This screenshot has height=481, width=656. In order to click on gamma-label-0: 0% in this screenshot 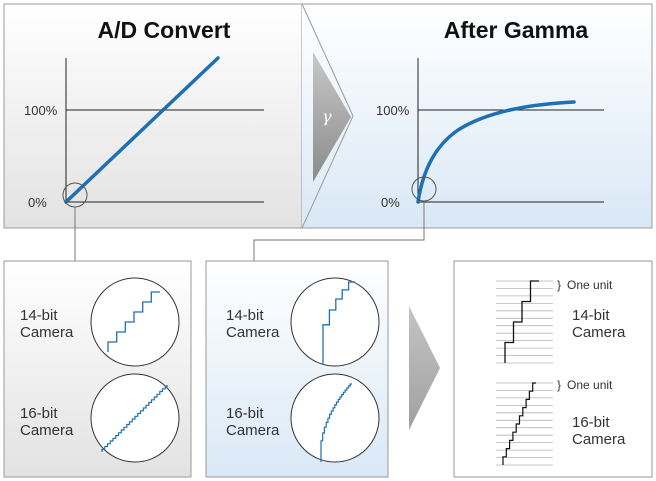, I will do `click(390, 202)`.